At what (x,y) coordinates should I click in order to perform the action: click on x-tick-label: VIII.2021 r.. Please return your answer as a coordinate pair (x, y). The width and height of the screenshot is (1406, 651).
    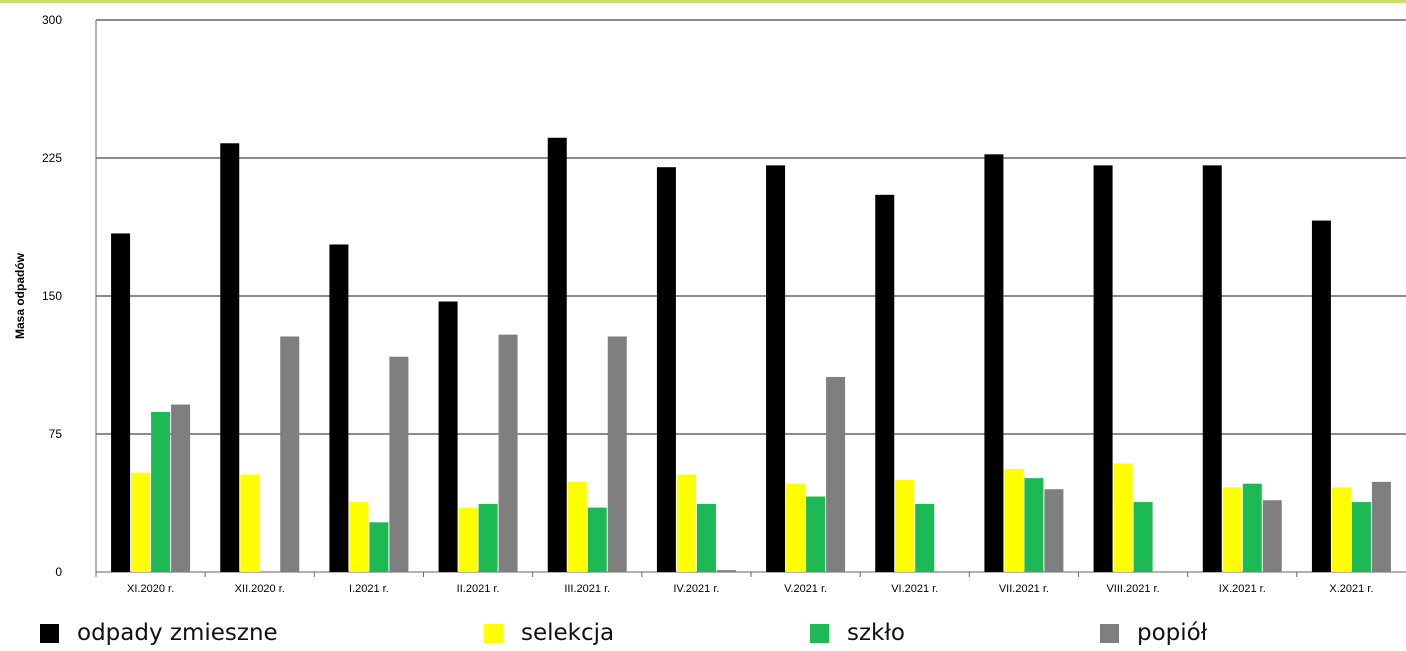
    Looking at the image, I should click on (1132, 589).